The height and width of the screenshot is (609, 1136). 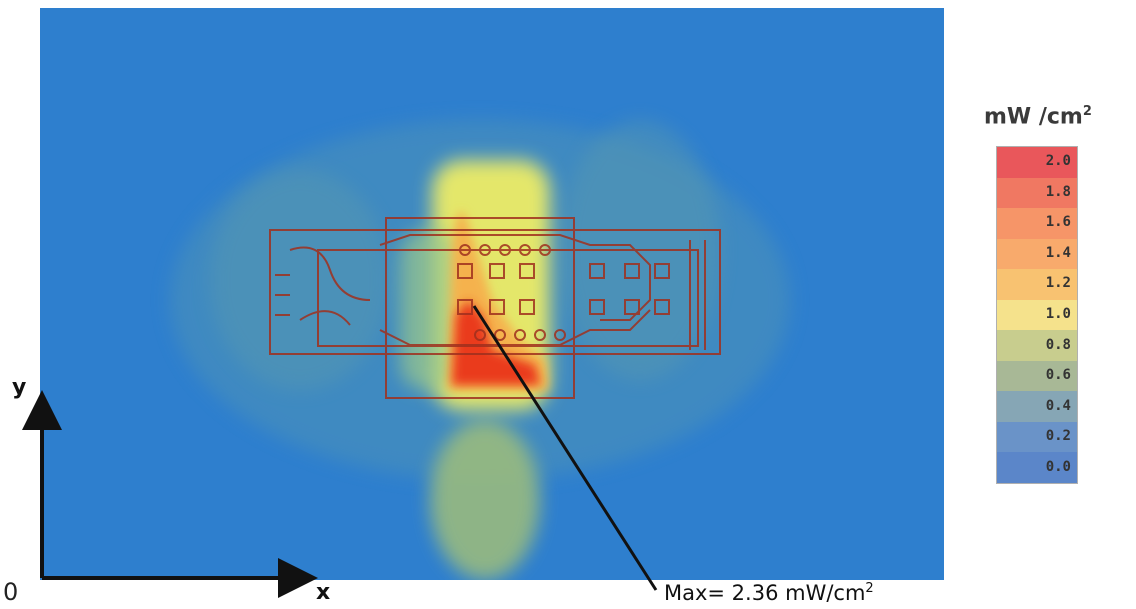 I want to click on colorbar-unit-exponent: 2, so click(x=1087, y=111).